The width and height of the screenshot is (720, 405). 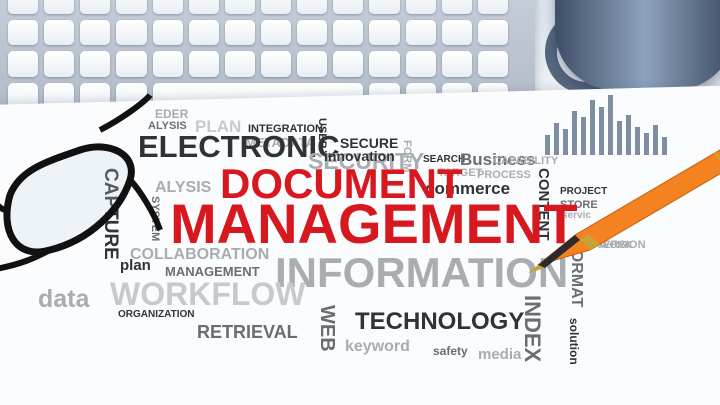 What do you see at coordinates (200, 254) in the screenshot?
I see `word-collaboration: COLLABORATION` at bounding box center [200, 254].